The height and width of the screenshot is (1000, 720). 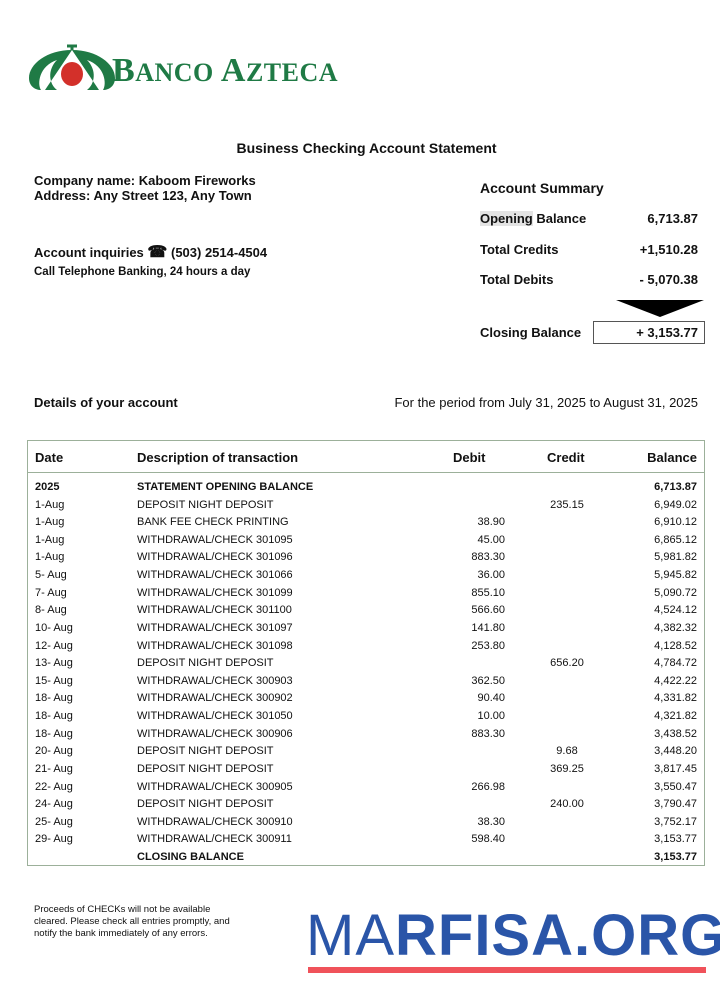 I want to click on cell-date: 7- Aug, so click(x=51, y=592).